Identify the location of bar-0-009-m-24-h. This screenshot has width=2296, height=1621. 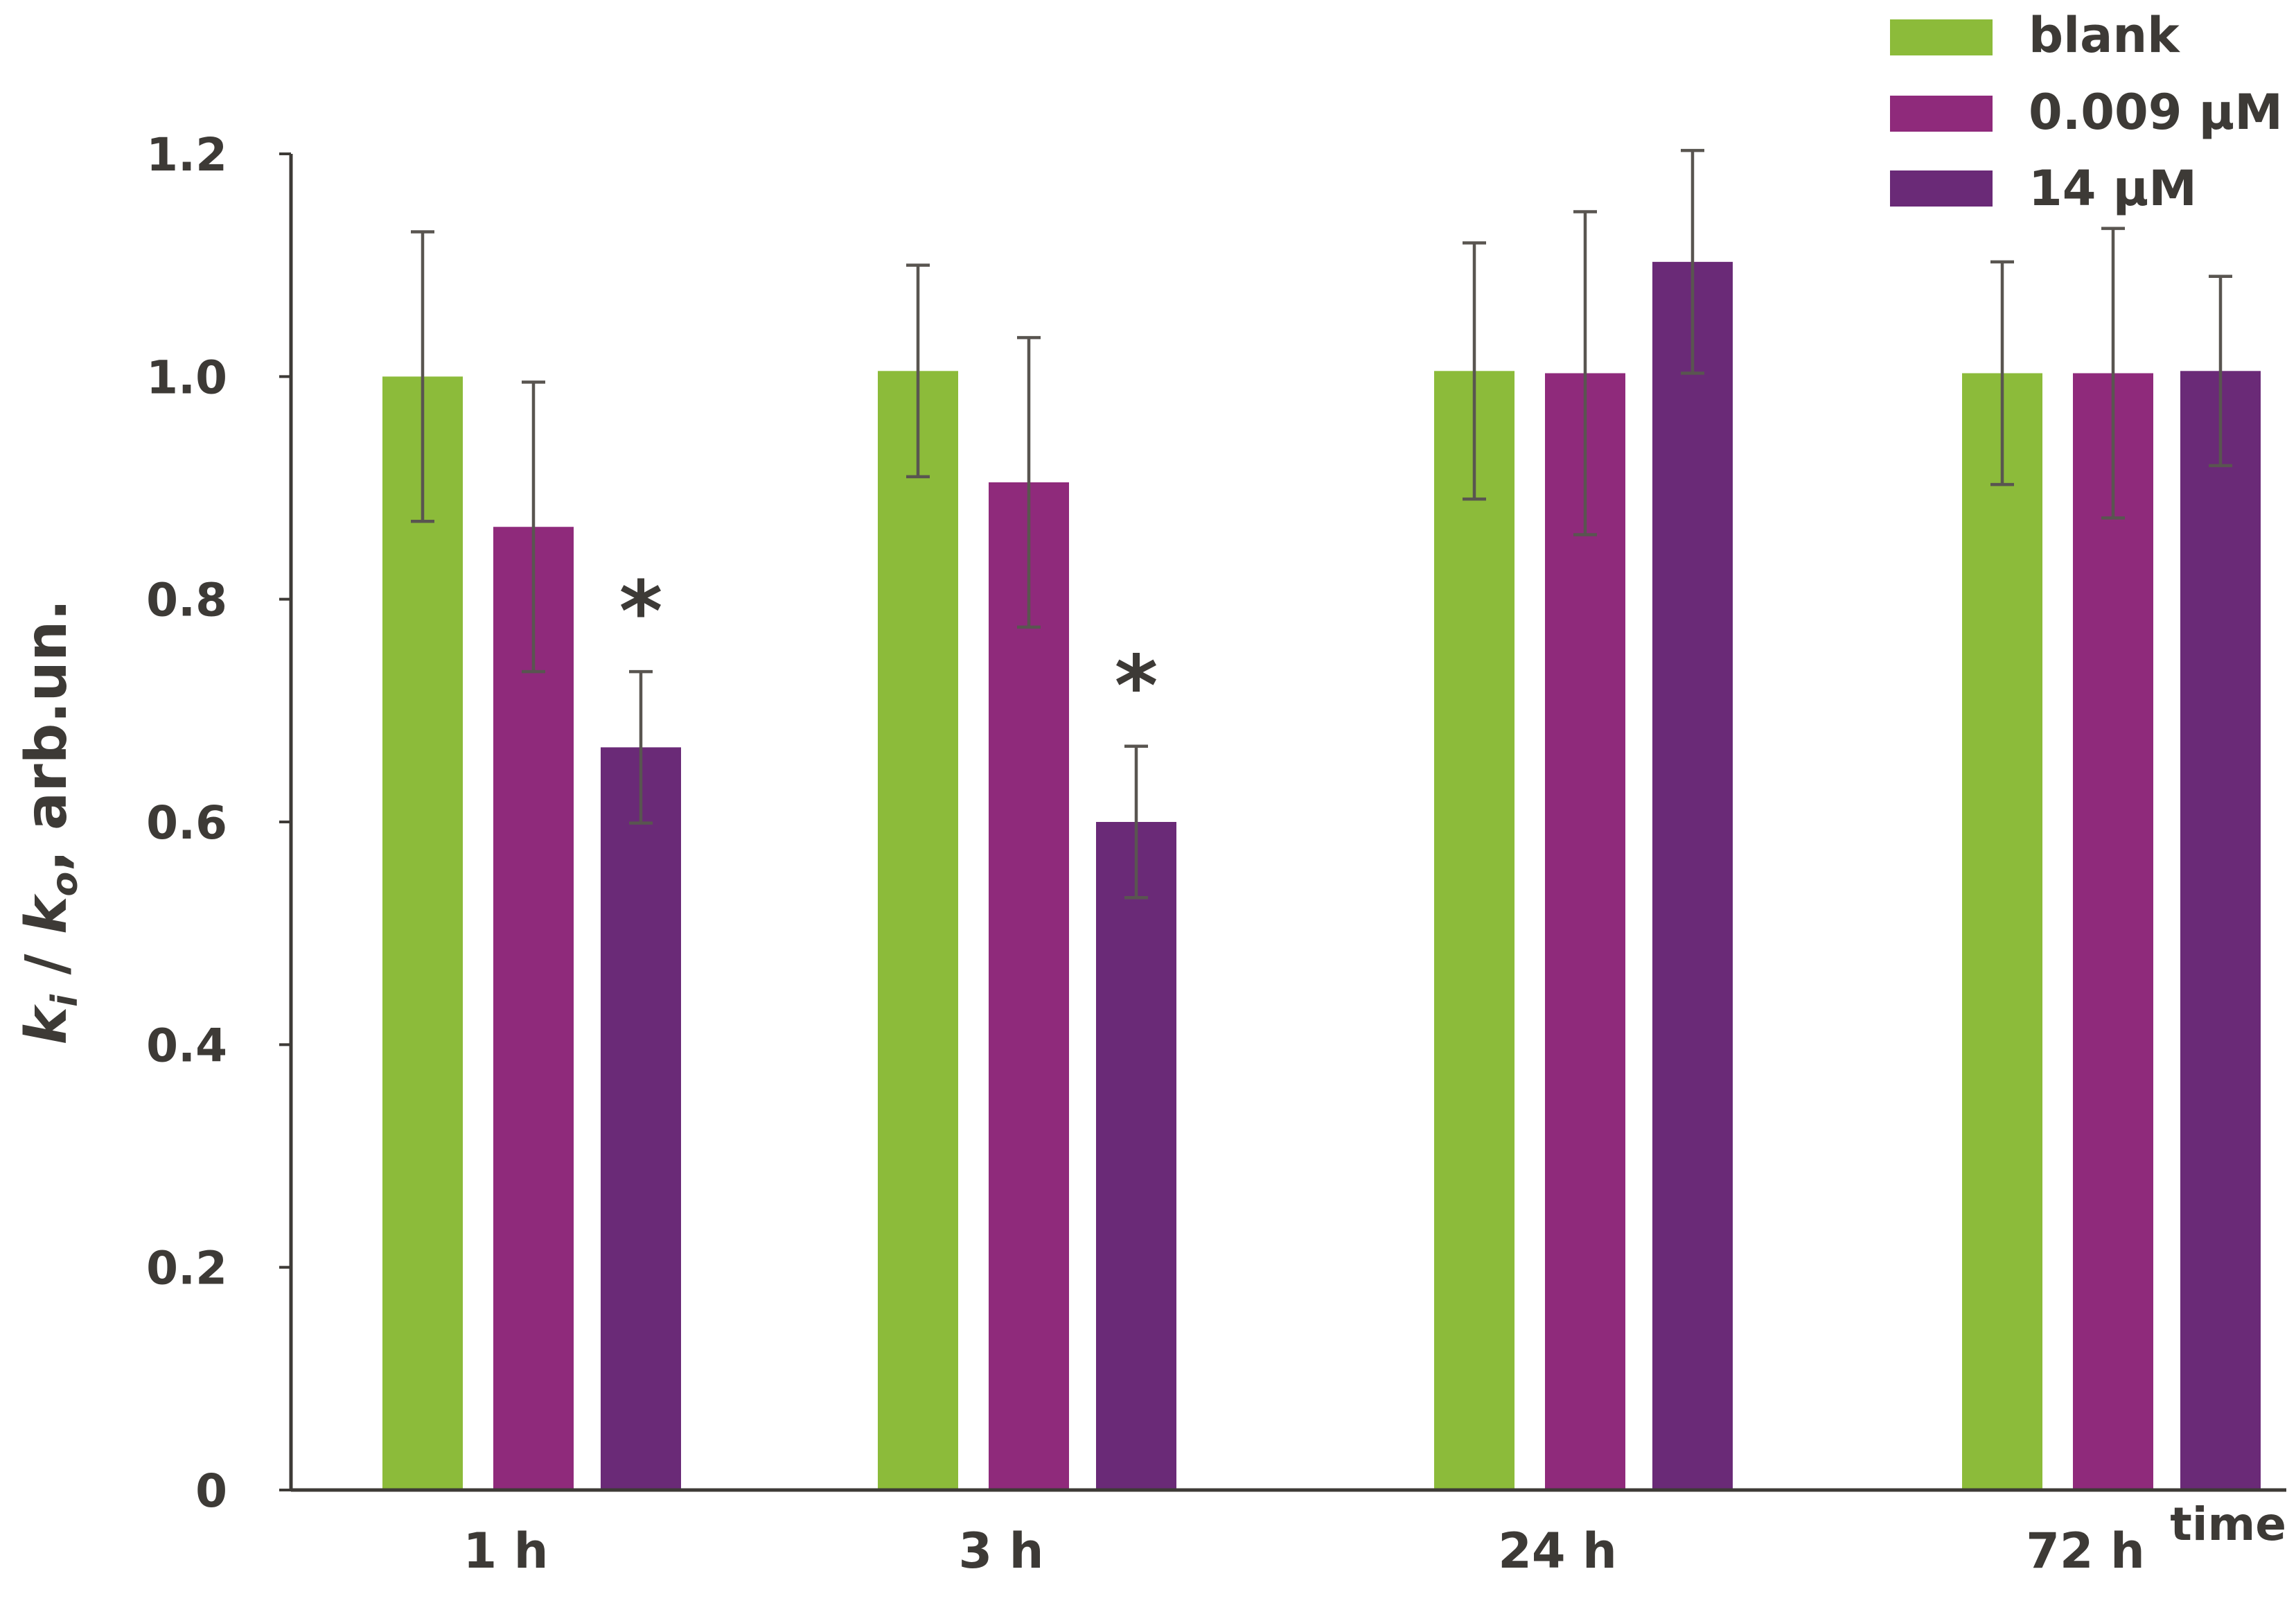
(1585, 931).